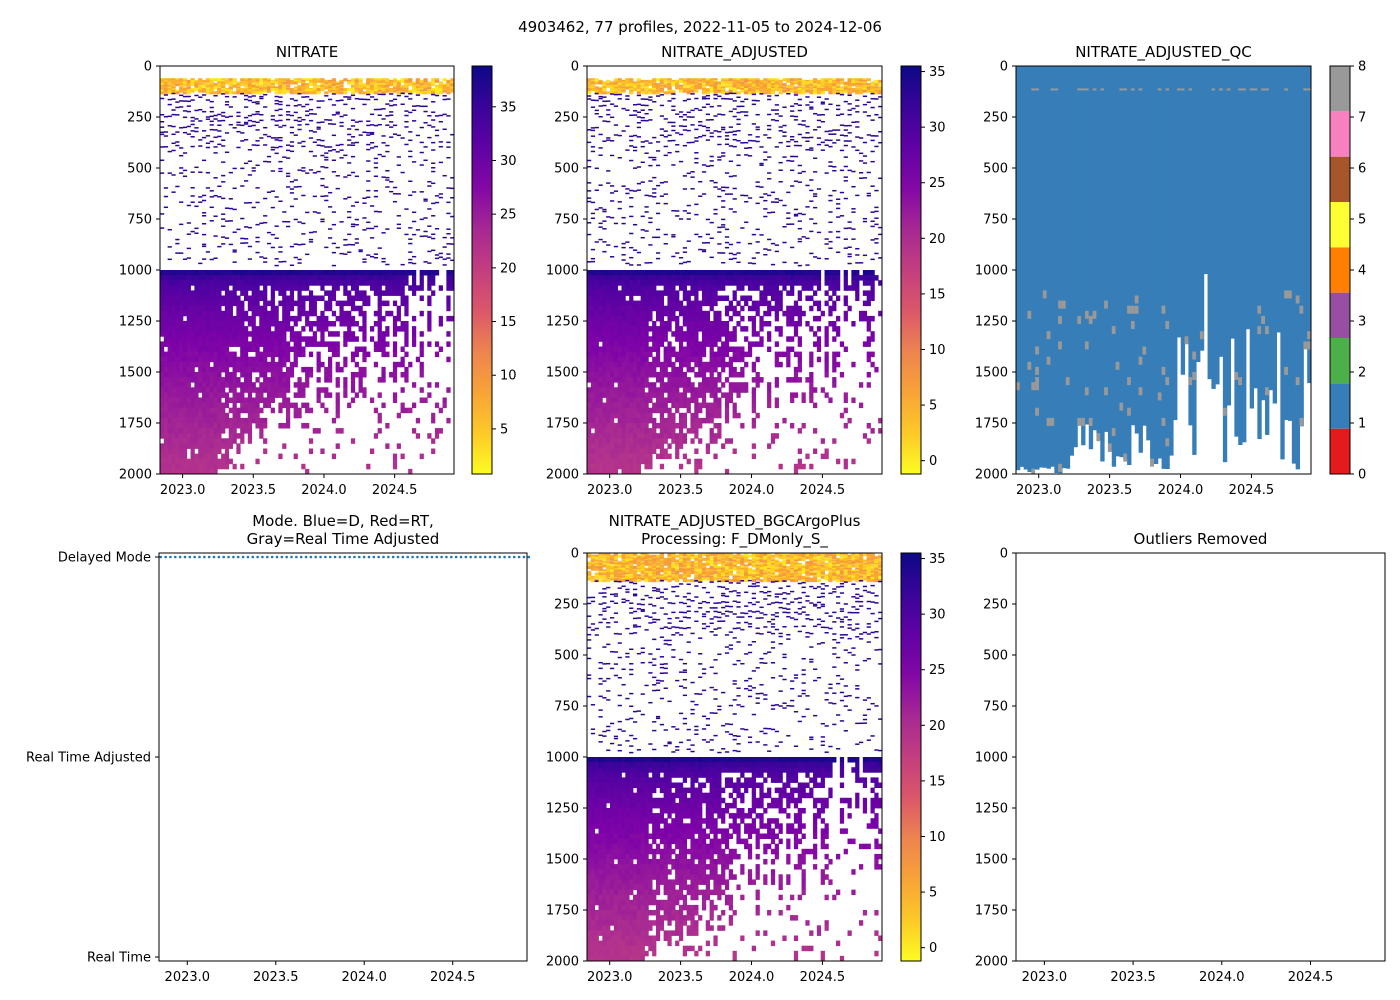  I want to click on colorbar-tick-label: 10, so click(508, 376).